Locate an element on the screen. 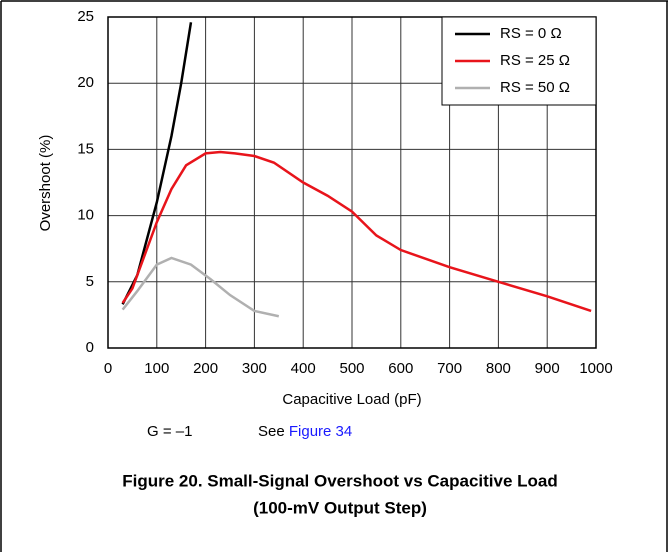 The height and width of the screenshot is (552, 669). see-note: See Figure 34 is located at coordinates (305, 431).